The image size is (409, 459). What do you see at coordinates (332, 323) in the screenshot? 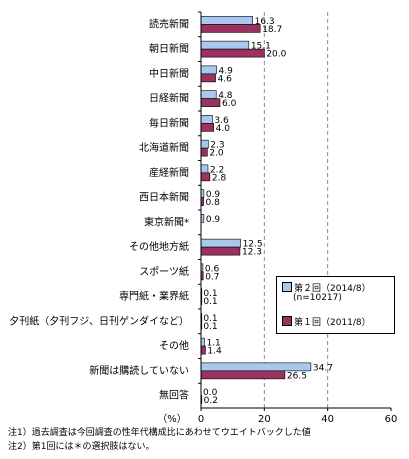
I see `legend-label-series-2: 第１回（2011/8）` at bounding box center [332, 323].